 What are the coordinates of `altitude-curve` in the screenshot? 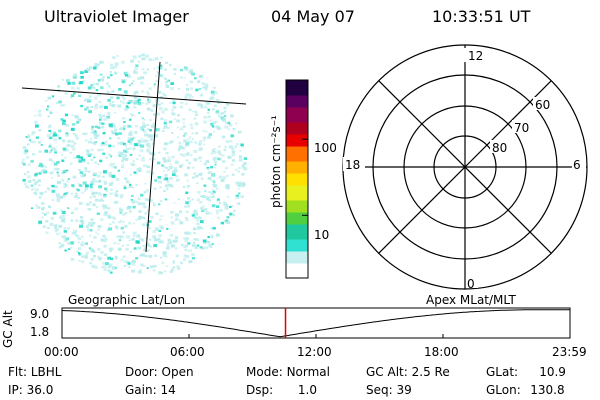 It's located at (315, 323).